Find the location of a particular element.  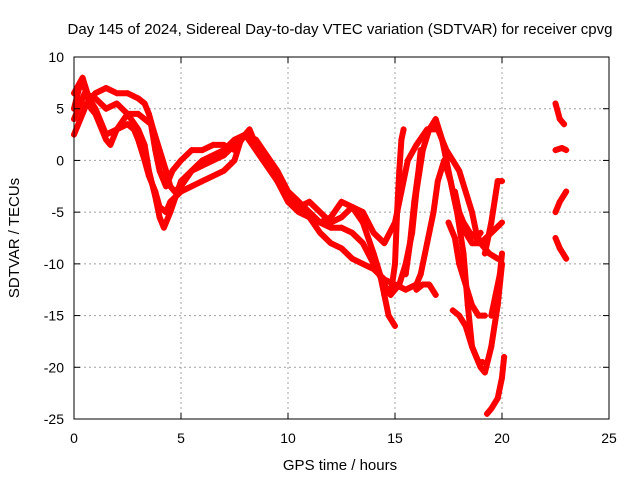

y-tick-label-3: -10 is located at coordinates (54, 264).